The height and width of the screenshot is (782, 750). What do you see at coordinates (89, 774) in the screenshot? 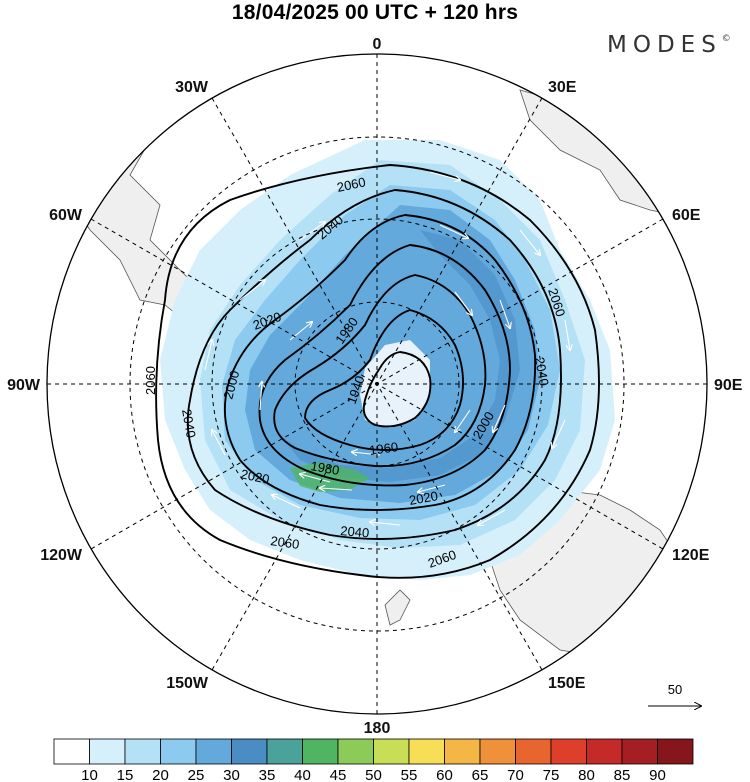
I see `colorbar-label: 10` at bounding box center [89, 774].